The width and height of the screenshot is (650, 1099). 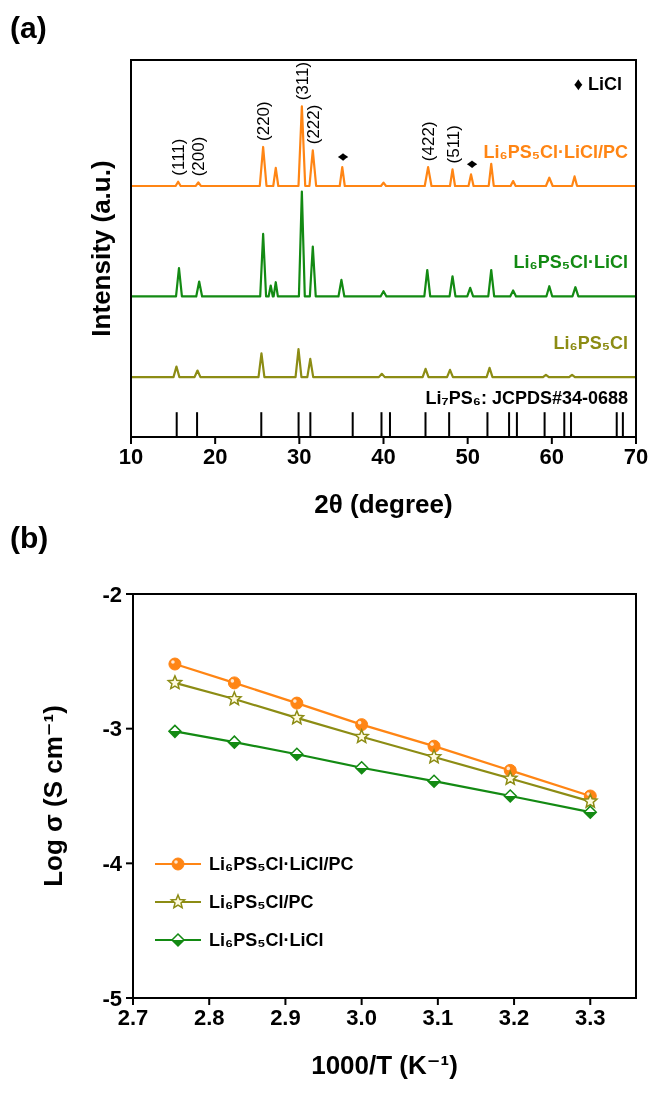 I want to click on annotation: (222), so click(x=313, y=124).